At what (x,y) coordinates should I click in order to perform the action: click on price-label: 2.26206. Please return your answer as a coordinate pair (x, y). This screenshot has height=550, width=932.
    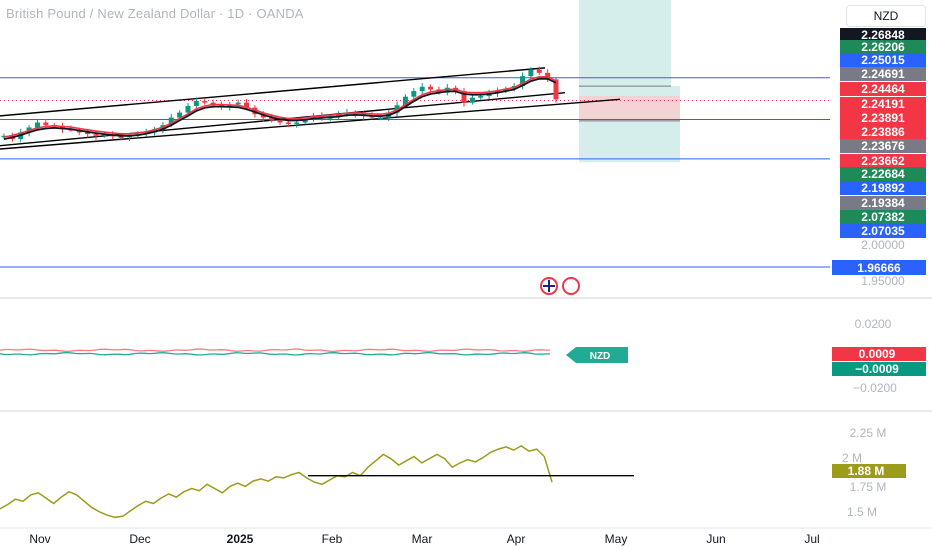
    Looking at the image, I should click on (883, 47).